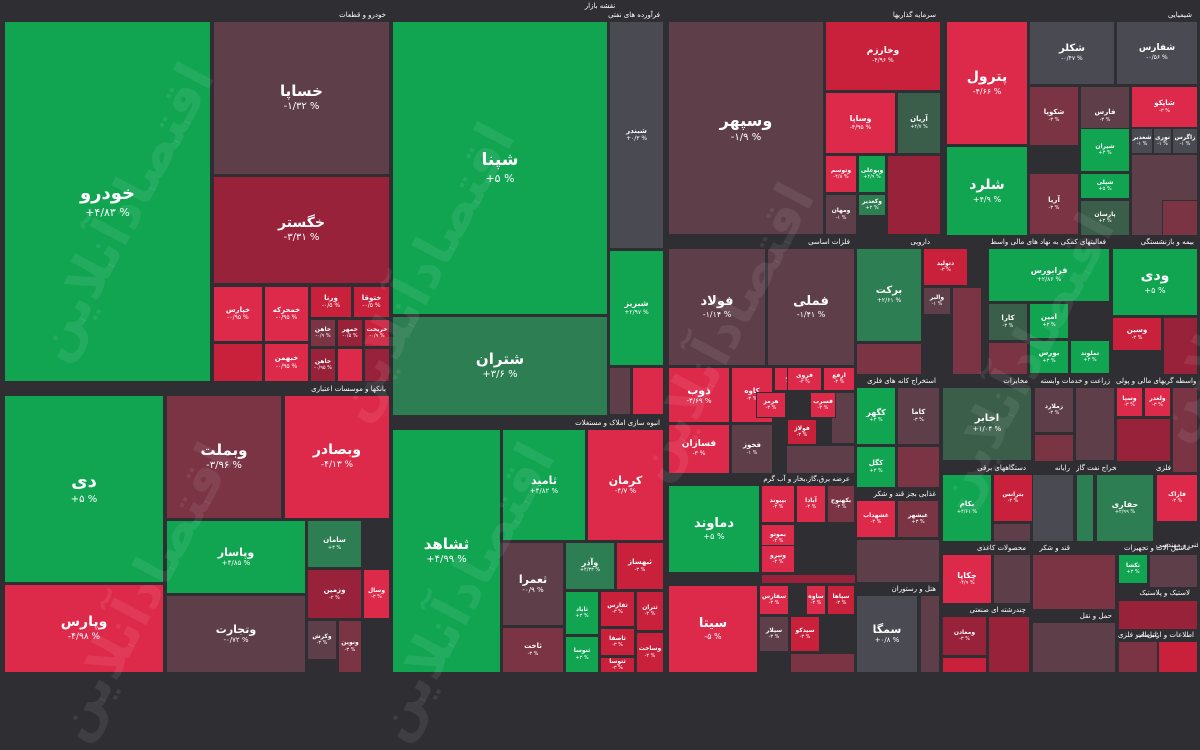  What do you see at coordinates (1054, 410) in the screenshot?
I see `stock-tile: زملارد -۳ %` at bounding box center [1054, 410].